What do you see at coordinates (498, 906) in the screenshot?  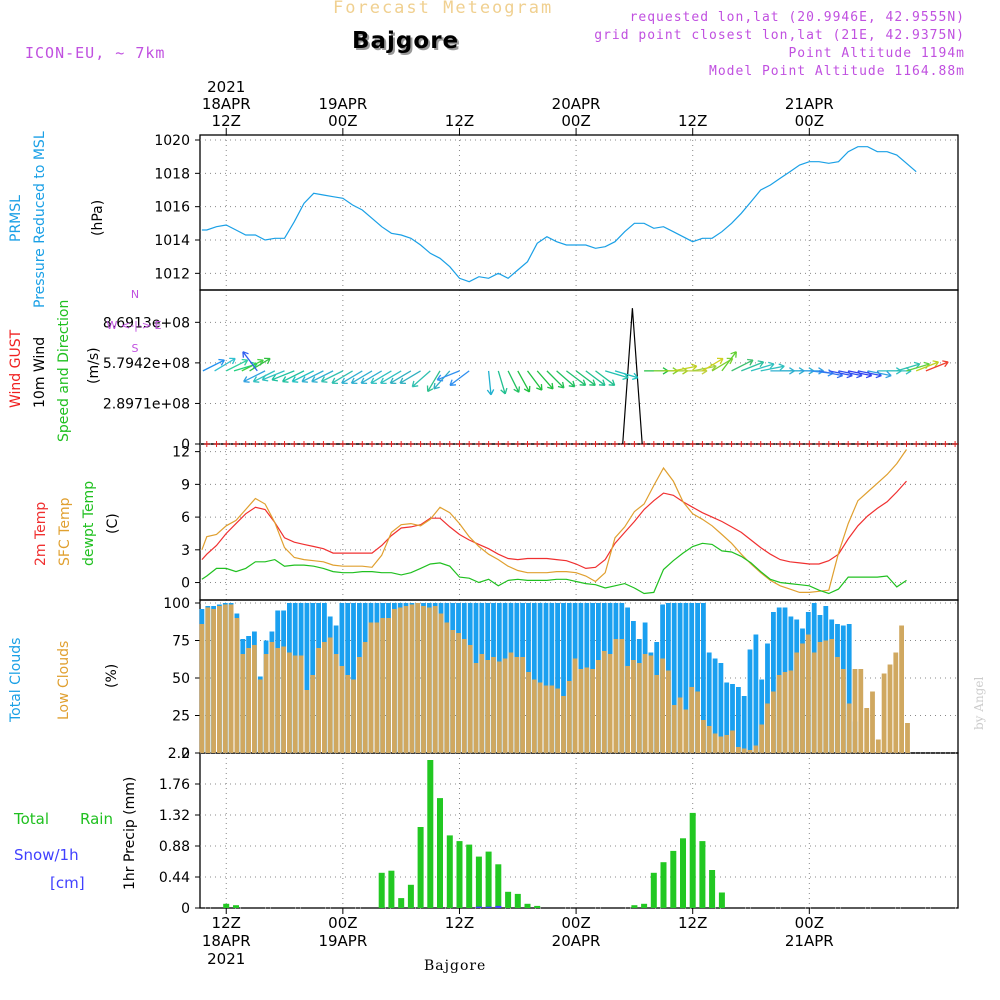 I see `snow-bar` at bounding box center [498, 906].